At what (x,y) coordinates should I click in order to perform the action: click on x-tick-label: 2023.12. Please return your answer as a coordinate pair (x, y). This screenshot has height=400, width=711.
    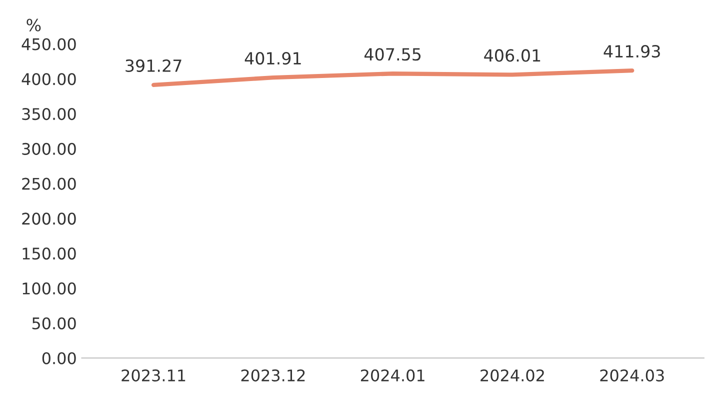
    Looking at the image, I should click on (273, 375).